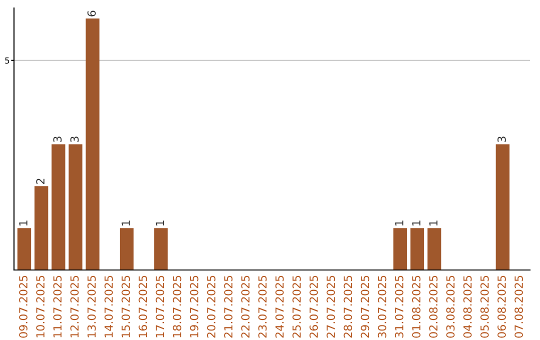 The image size is (540, 340). What do you see at coordinates (296, 307) in the screenshot?
I see `x-tick-label: 25.07.2025` at bounding box center [296, 307].